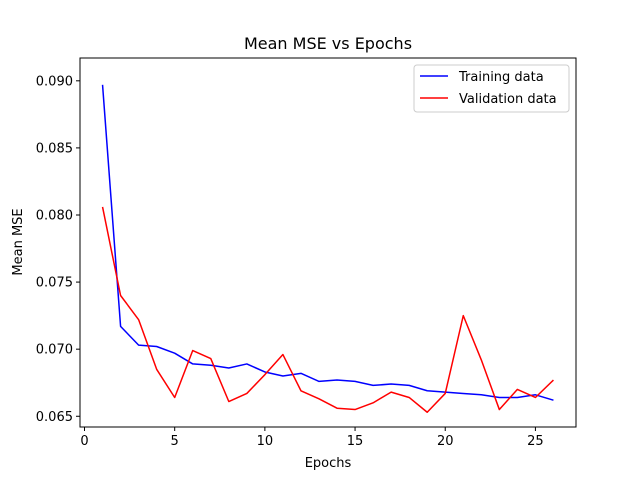  What do you see at coordinates (54, 81) in the screenshot?
I see `y-tick-label: 0.090` at bounding box center [54, 81].